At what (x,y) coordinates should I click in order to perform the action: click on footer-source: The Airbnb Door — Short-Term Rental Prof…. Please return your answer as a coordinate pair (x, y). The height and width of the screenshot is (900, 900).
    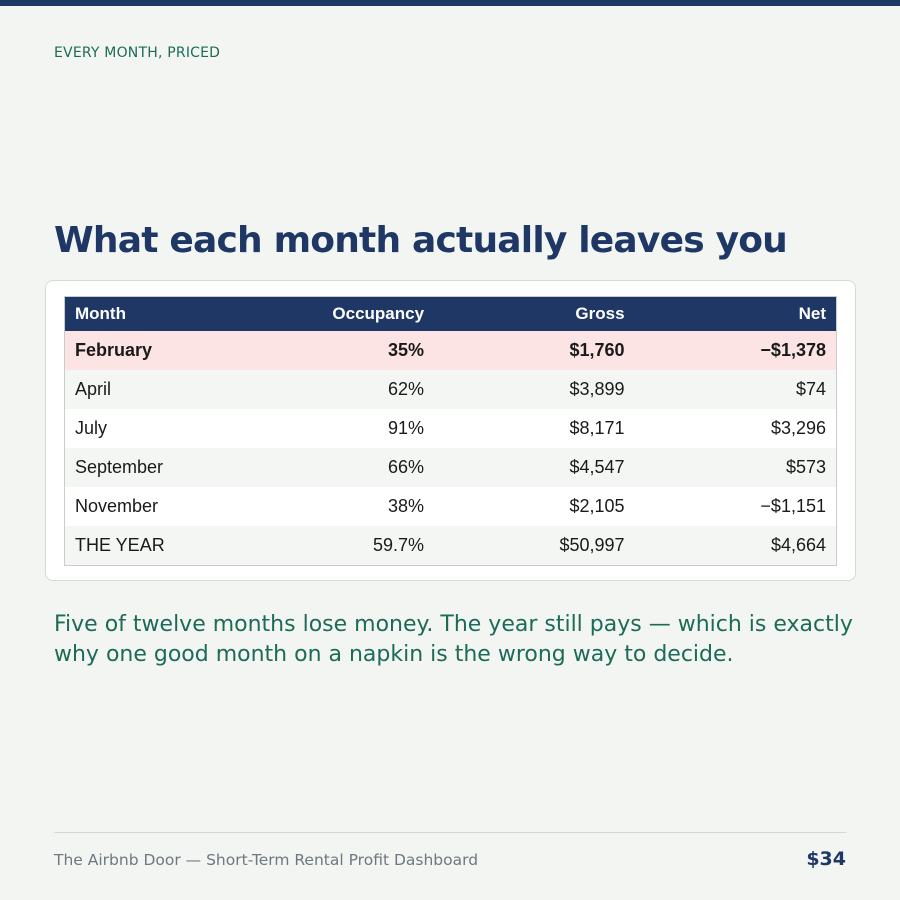
    Looking at the image, I should click on (266, 860).